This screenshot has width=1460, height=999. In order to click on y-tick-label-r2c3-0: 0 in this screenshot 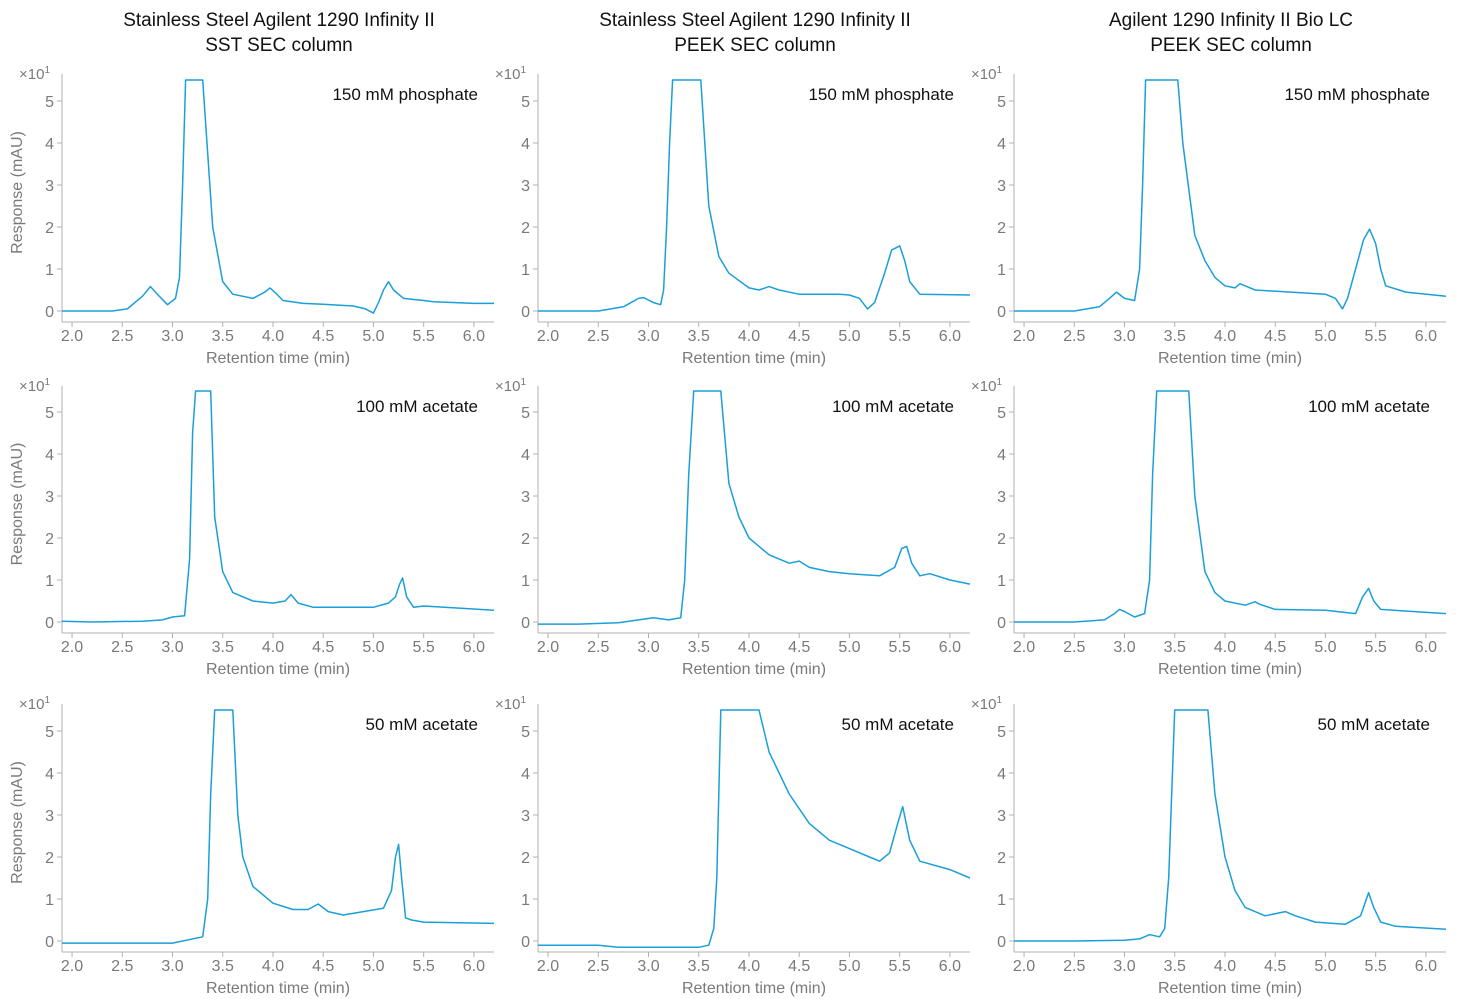, I will do `click(1001, 623)`.